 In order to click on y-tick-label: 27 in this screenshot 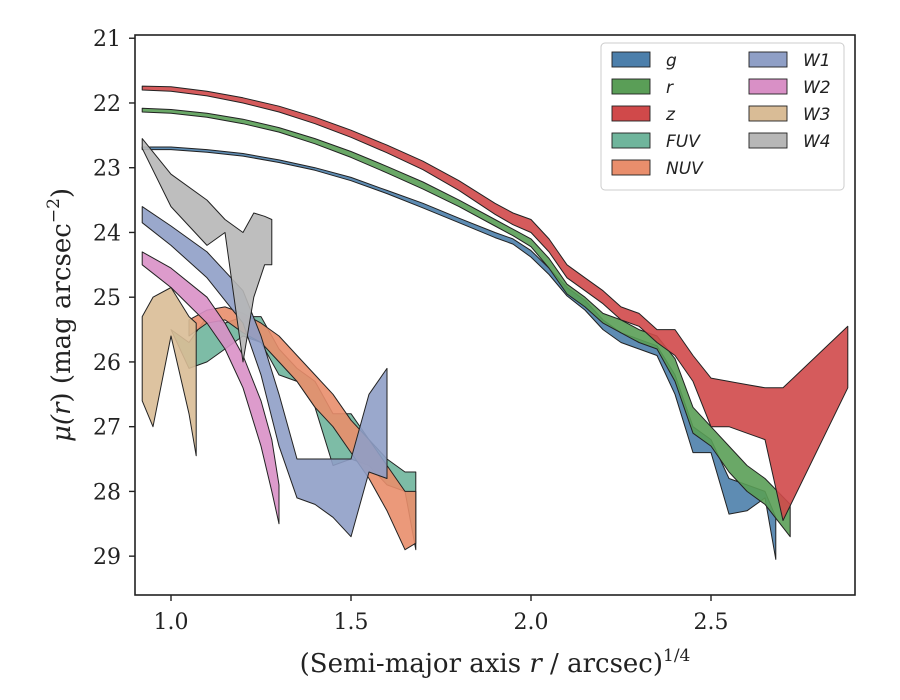, I will do `click(107, 428)`.